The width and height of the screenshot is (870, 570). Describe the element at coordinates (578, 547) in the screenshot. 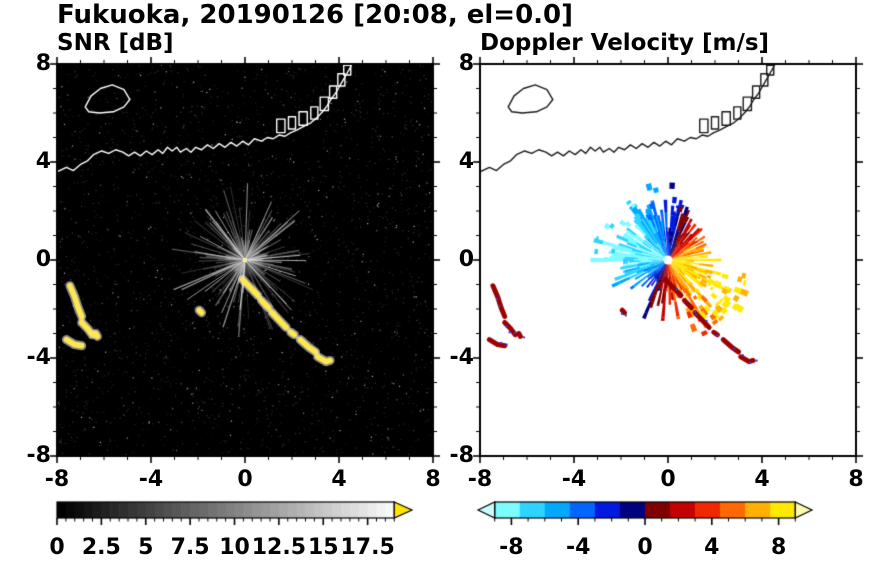

I see `doppler-colorbar-tick-label: -4` at that location.